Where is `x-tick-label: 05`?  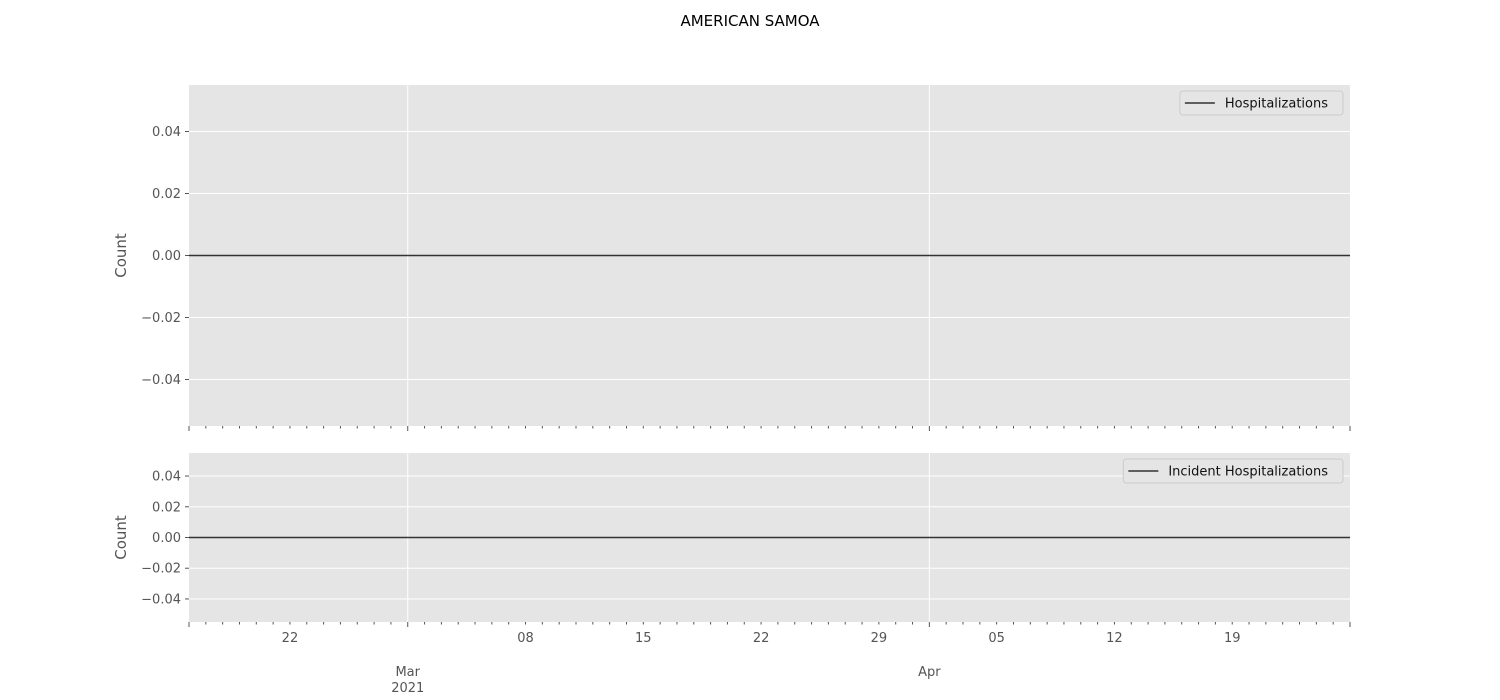 x-tick-label: 05 is located at coordinates (996, 638).